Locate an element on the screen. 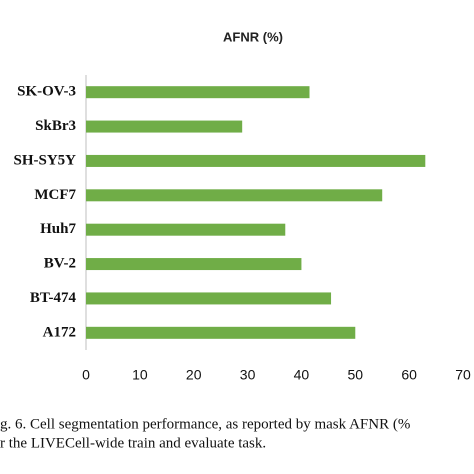 This screenshot has width=474, height=474. x-tick-label: 0 is located at coordinates (86, 375).